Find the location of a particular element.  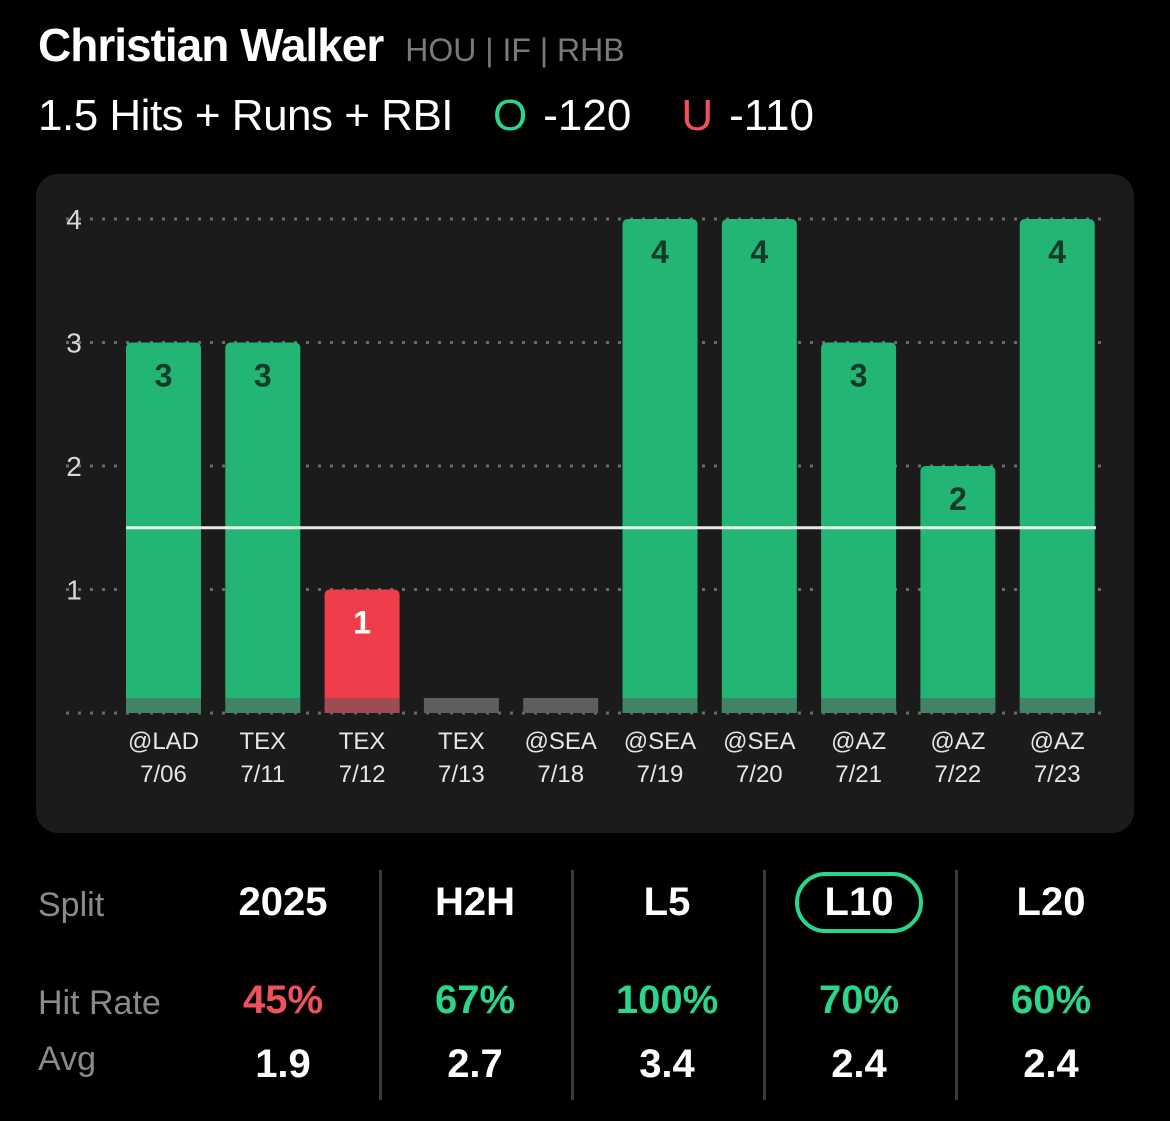

player-name: Christian Walker is located at coordinates (211, 45).